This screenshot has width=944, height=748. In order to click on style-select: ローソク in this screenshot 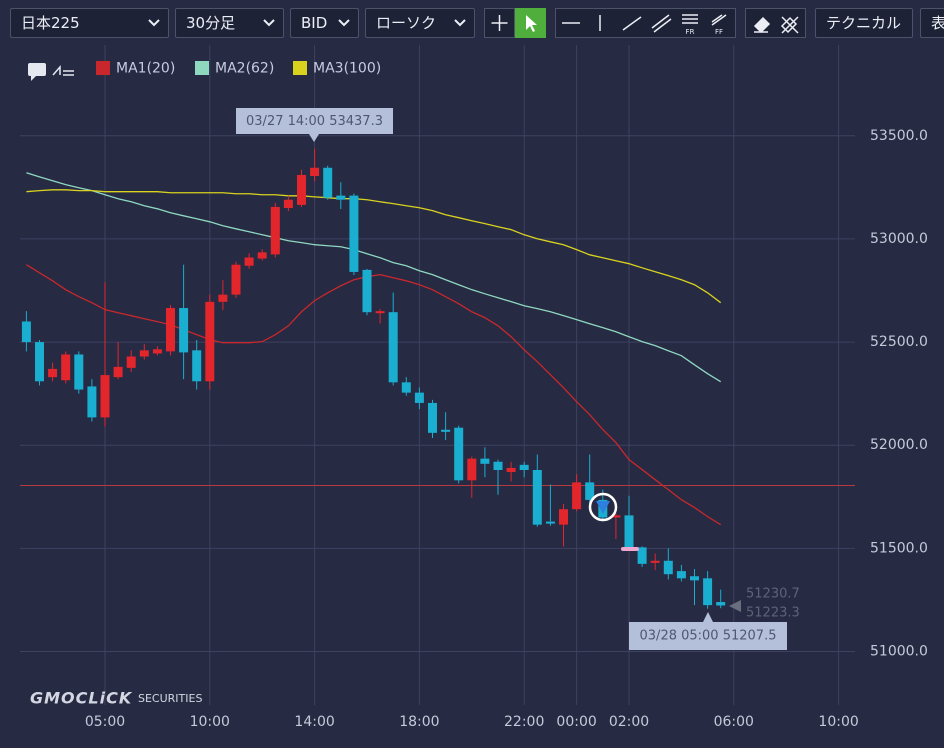, I will do `click(420, 23)`.